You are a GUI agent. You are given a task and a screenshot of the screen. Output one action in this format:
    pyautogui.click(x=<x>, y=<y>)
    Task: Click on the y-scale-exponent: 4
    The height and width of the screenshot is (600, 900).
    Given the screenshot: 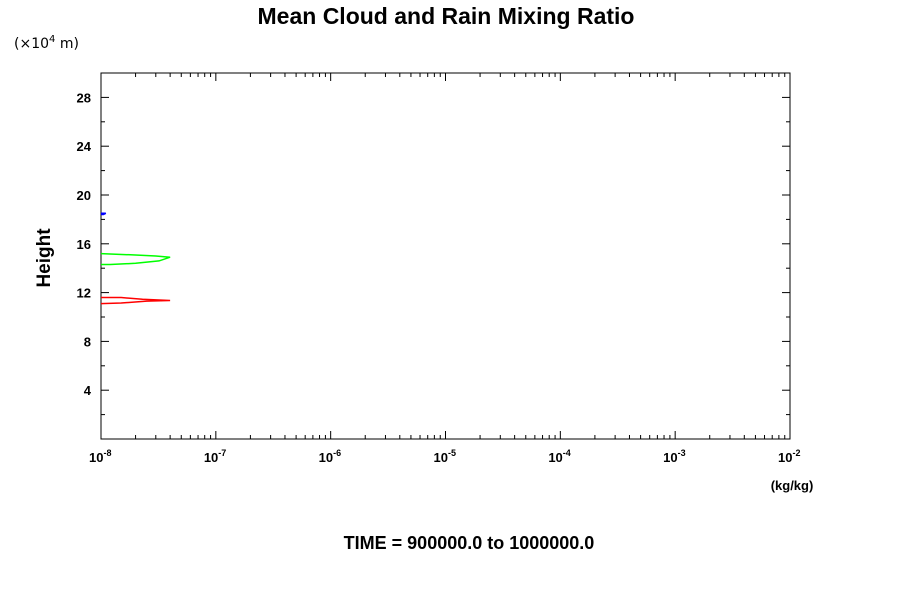 What is the action you would take?
    pyautogui.click(x=52, y=39)
    